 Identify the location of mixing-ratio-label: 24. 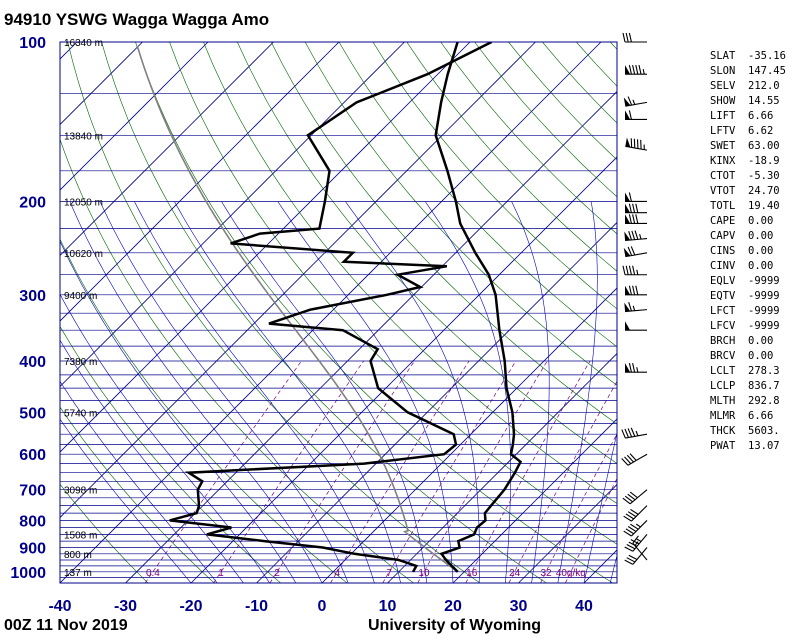
(515, 573).